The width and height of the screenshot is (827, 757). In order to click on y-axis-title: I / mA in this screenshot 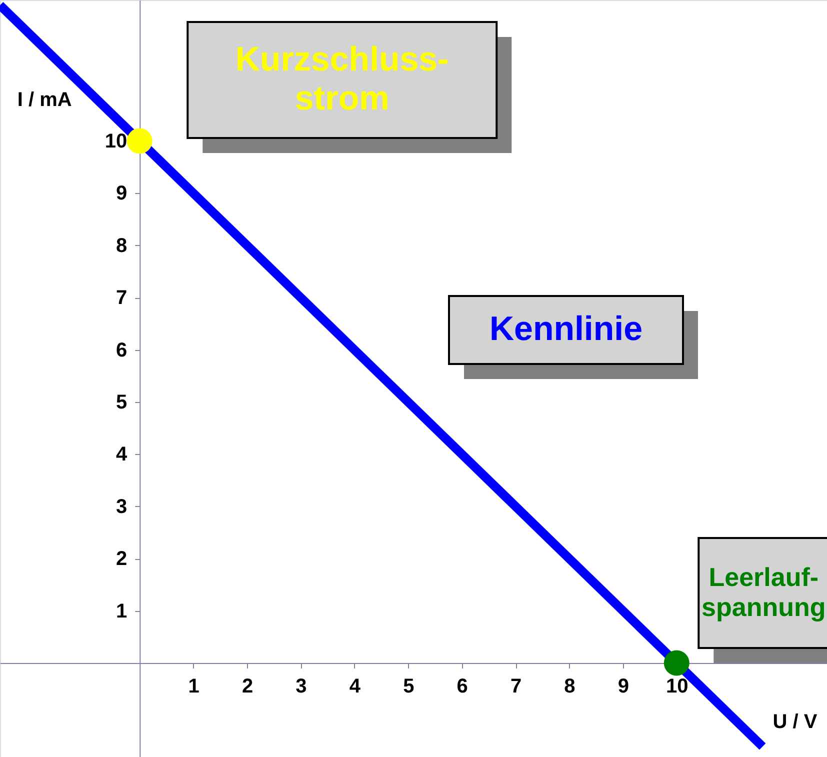, I will do `click(44, 100)`.